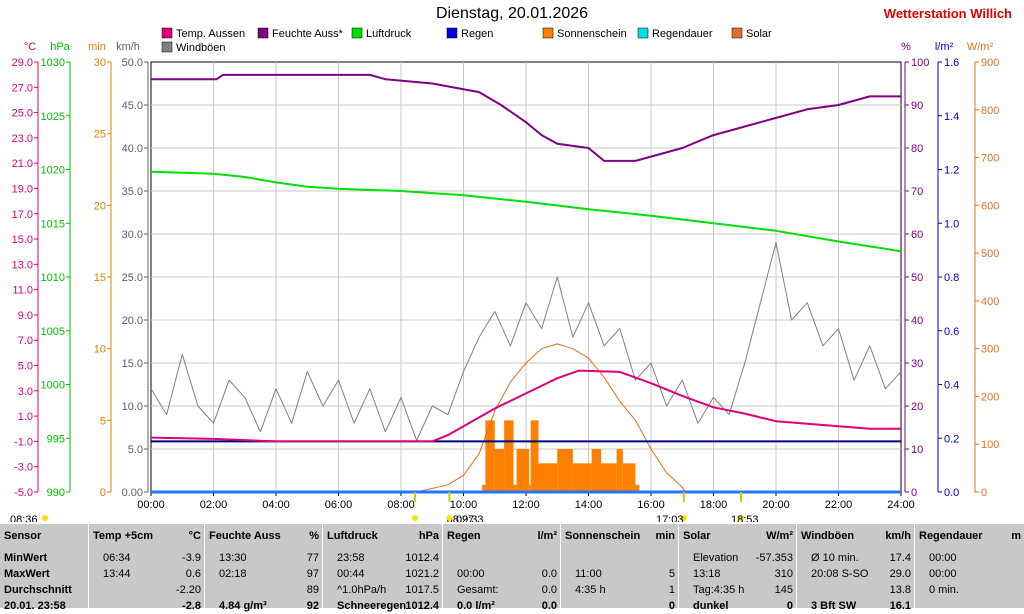 This screenshot has width=1024, height=614. Describe the element at coordinates (969, 566) in the screenshot. I see `table-column: Regendauer m 00:00 00:00 0 min.` at that location.